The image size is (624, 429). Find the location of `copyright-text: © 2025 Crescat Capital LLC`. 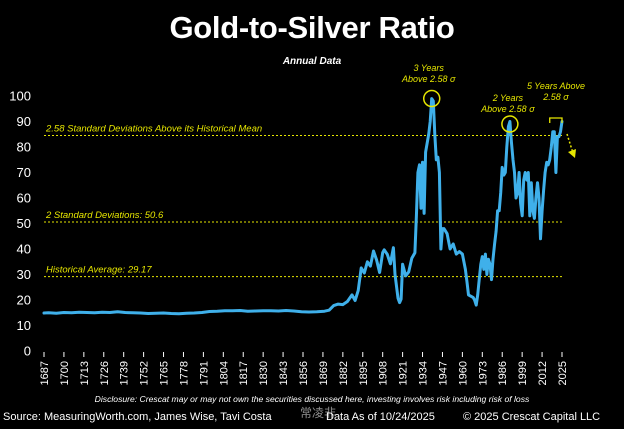

copyright-text: © 2025 Crescat Capital LLC is located at coordinates (532, 417).